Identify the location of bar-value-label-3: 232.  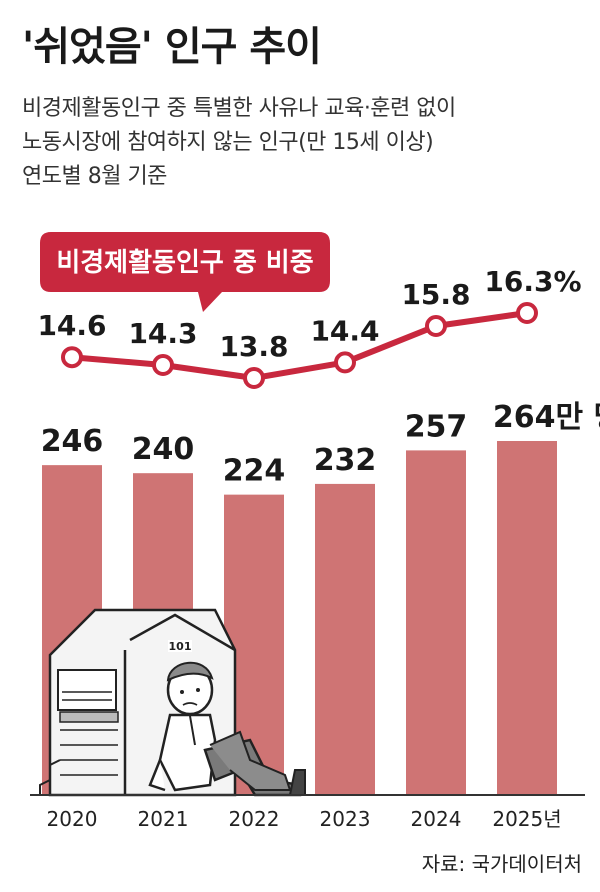
(345, 460).